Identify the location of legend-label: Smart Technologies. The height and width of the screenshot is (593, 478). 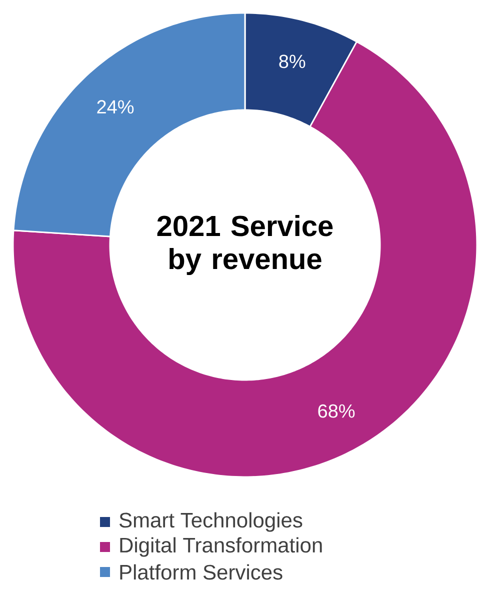
(211, 522).